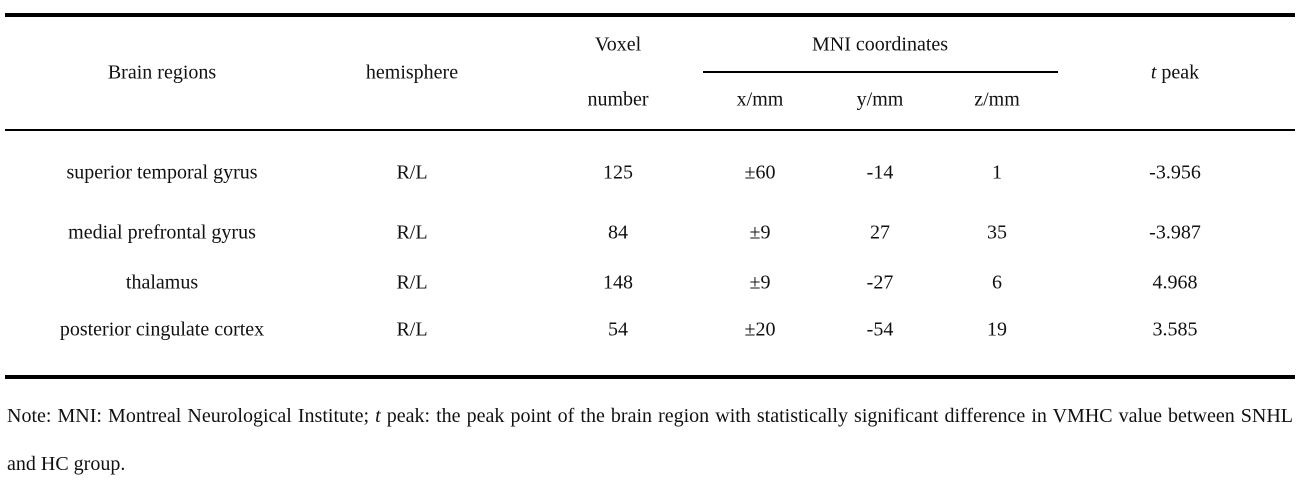  Describe the element at coordinates (1175, 282) in the screenshot. I see `table-cell: 4.968` at that location.